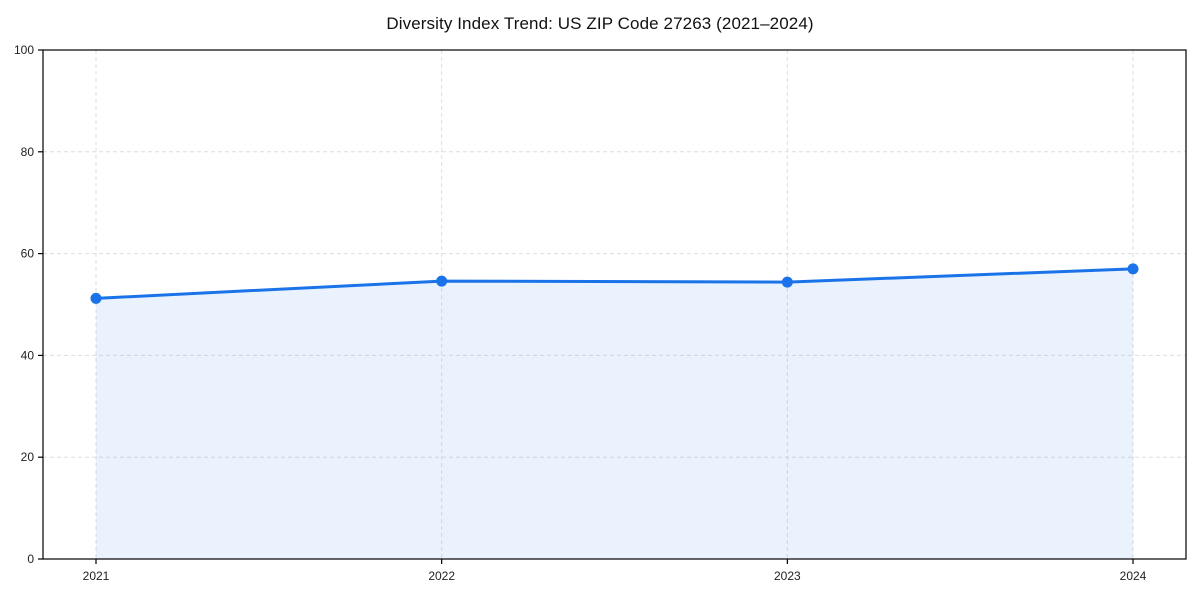 The height and width of the screenshot is (600, 1200). I want to click on x-tick-label: 2024, so click(1133, 576).